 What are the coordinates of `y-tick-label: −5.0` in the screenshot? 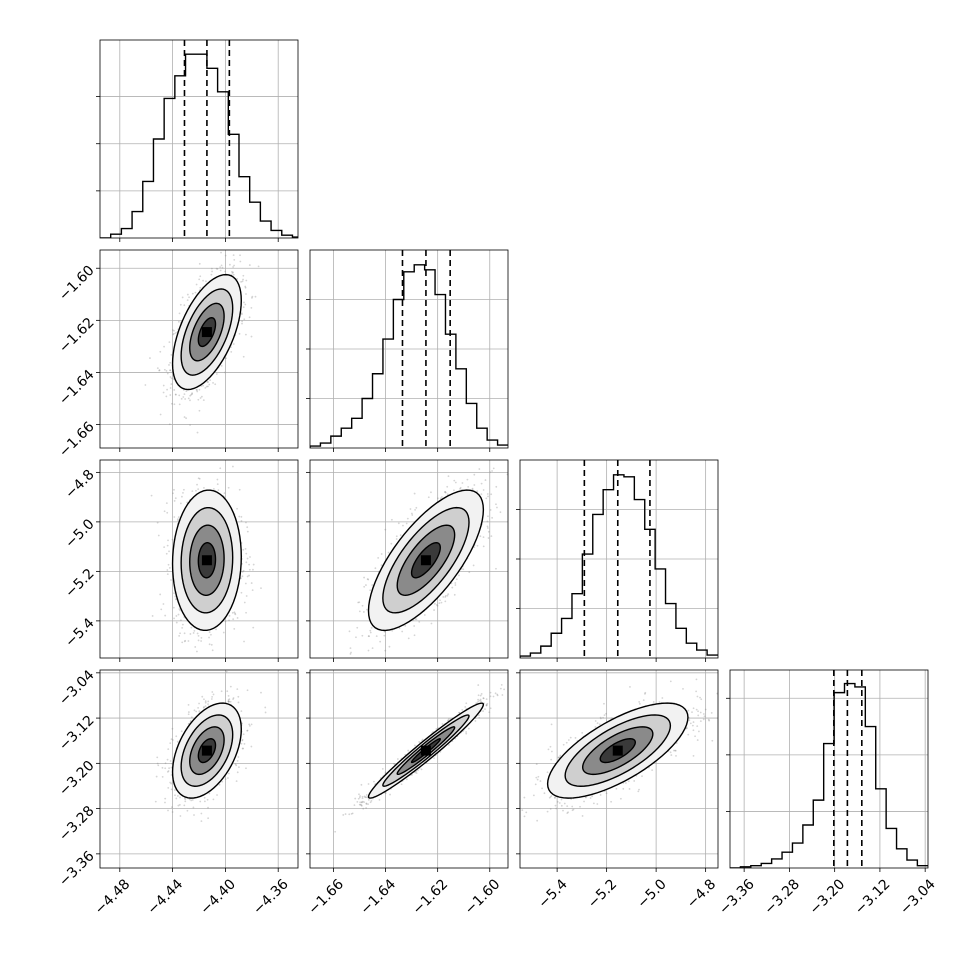 It's located at (79, 533).